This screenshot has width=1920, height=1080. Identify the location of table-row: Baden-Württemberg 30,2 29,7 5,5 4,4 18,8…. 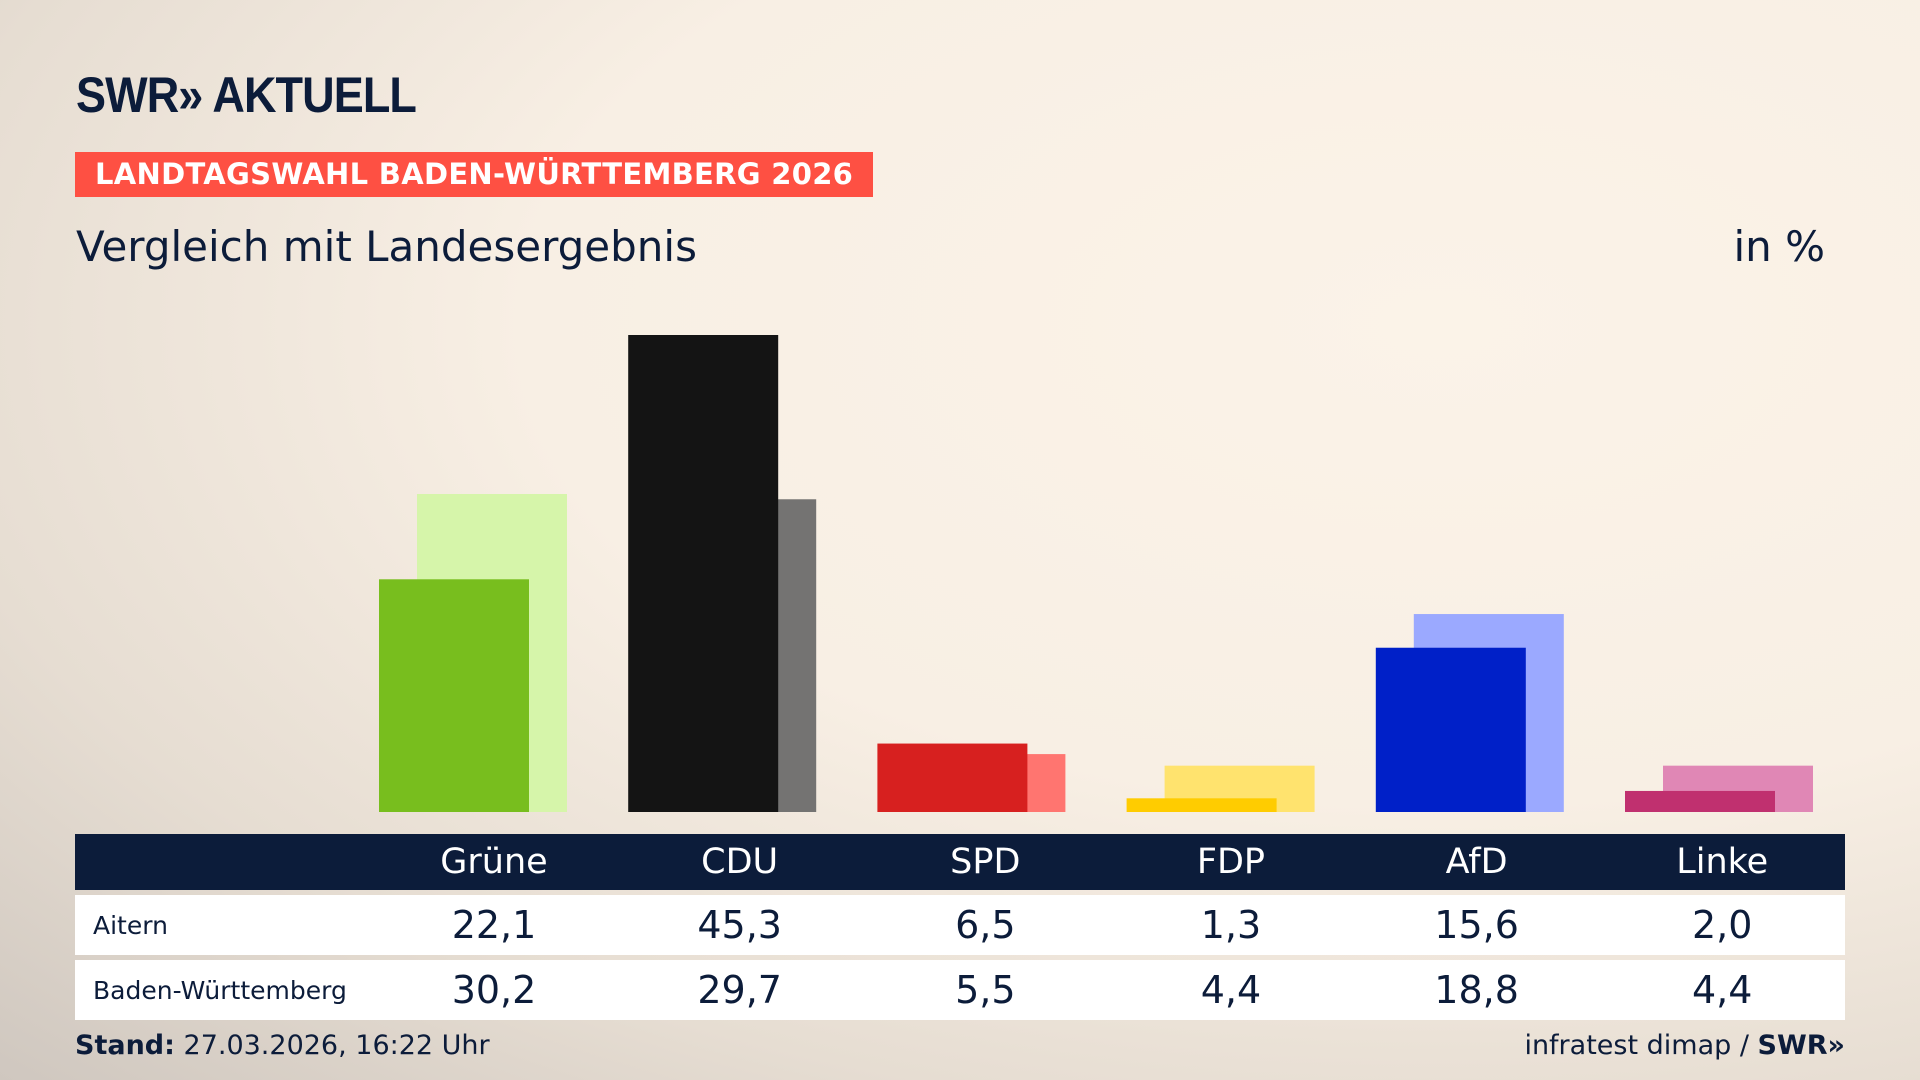
(960, 990).